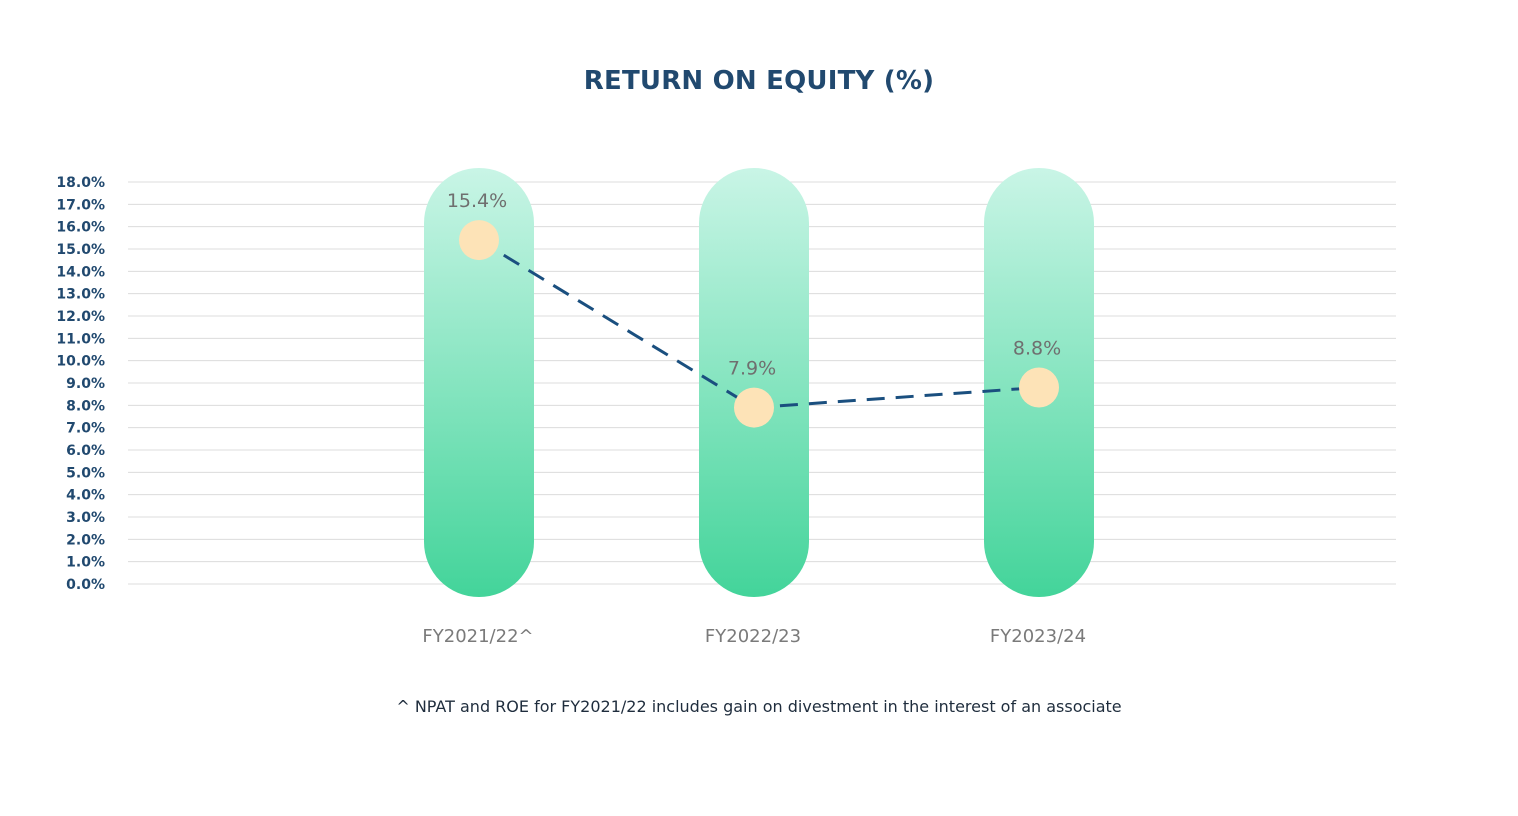 This screenshot has width=1518, height=816. I want to click on data-labels: 15.4% 7.9% 8.8%, so click(754, 285).